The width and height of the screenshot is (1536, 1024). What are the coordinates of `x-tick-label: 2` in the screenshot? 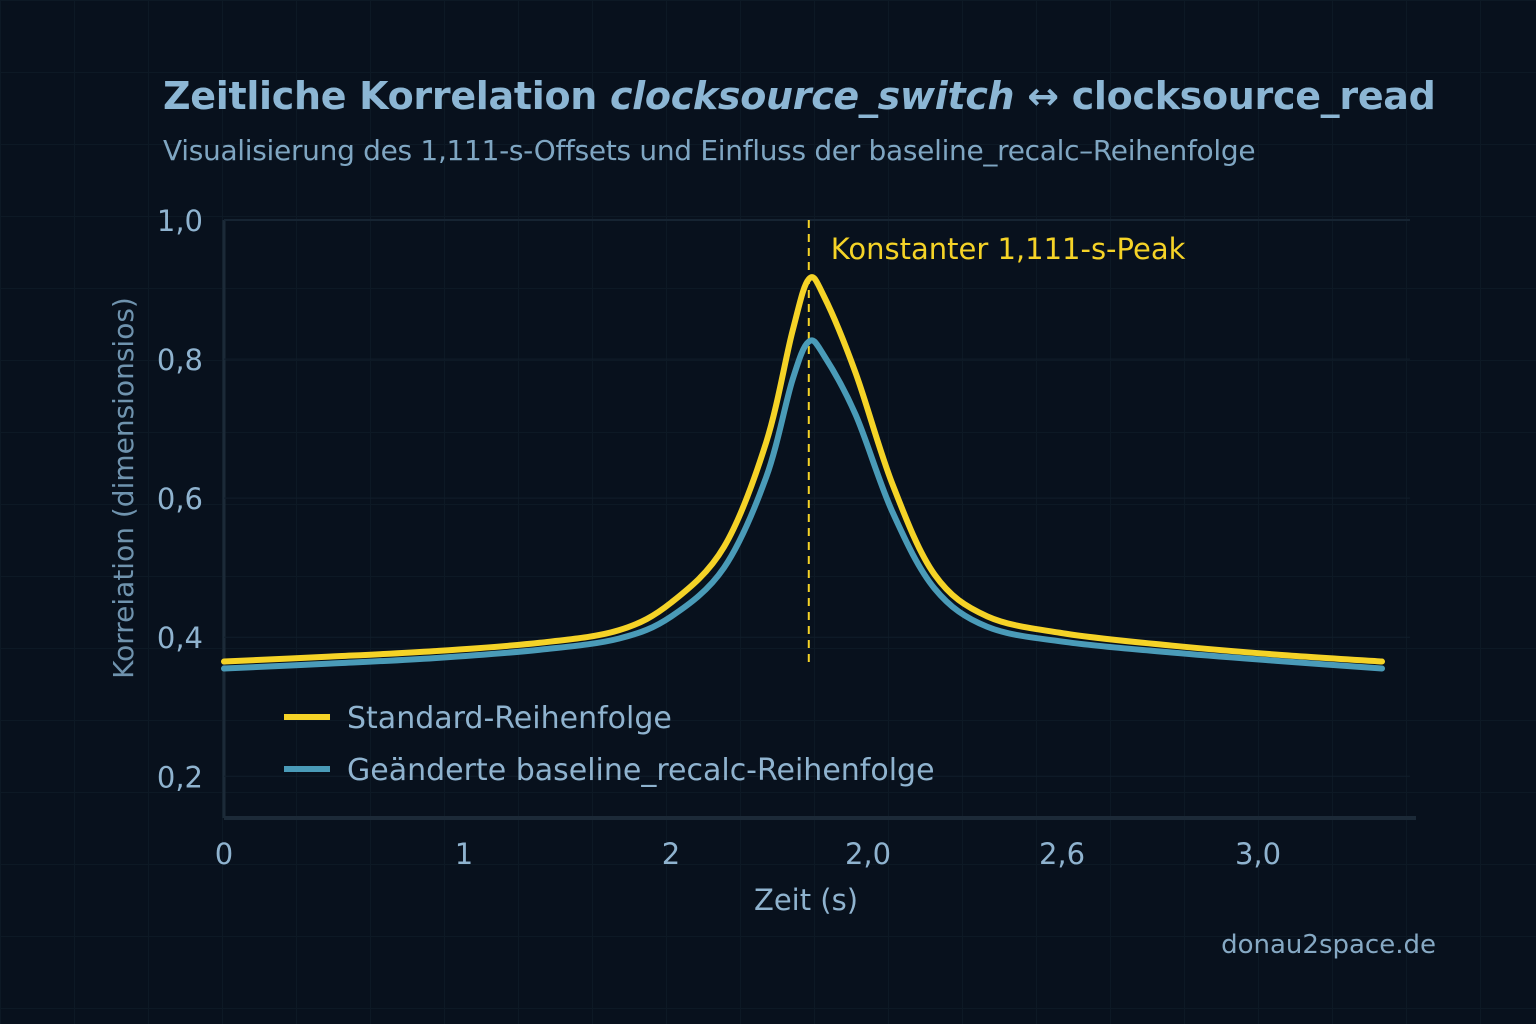 It's located at (671, 854).